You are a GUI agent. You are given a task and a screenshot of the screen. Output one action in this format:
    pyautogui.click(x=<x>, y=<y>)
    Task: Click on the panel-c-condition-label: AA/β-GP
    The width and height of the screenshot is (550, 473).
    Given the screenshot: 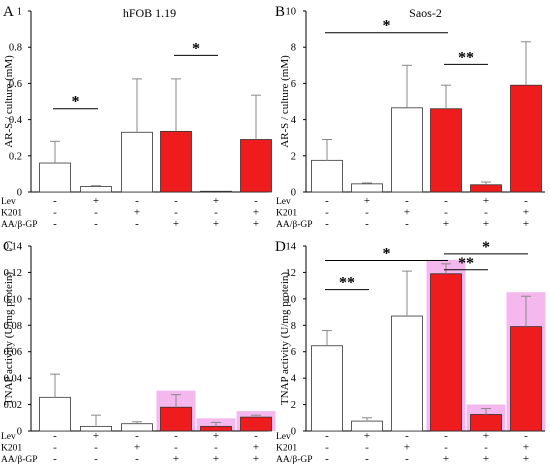 What is the action you would take?
    pyautogui.click(x=19, y=460)
    